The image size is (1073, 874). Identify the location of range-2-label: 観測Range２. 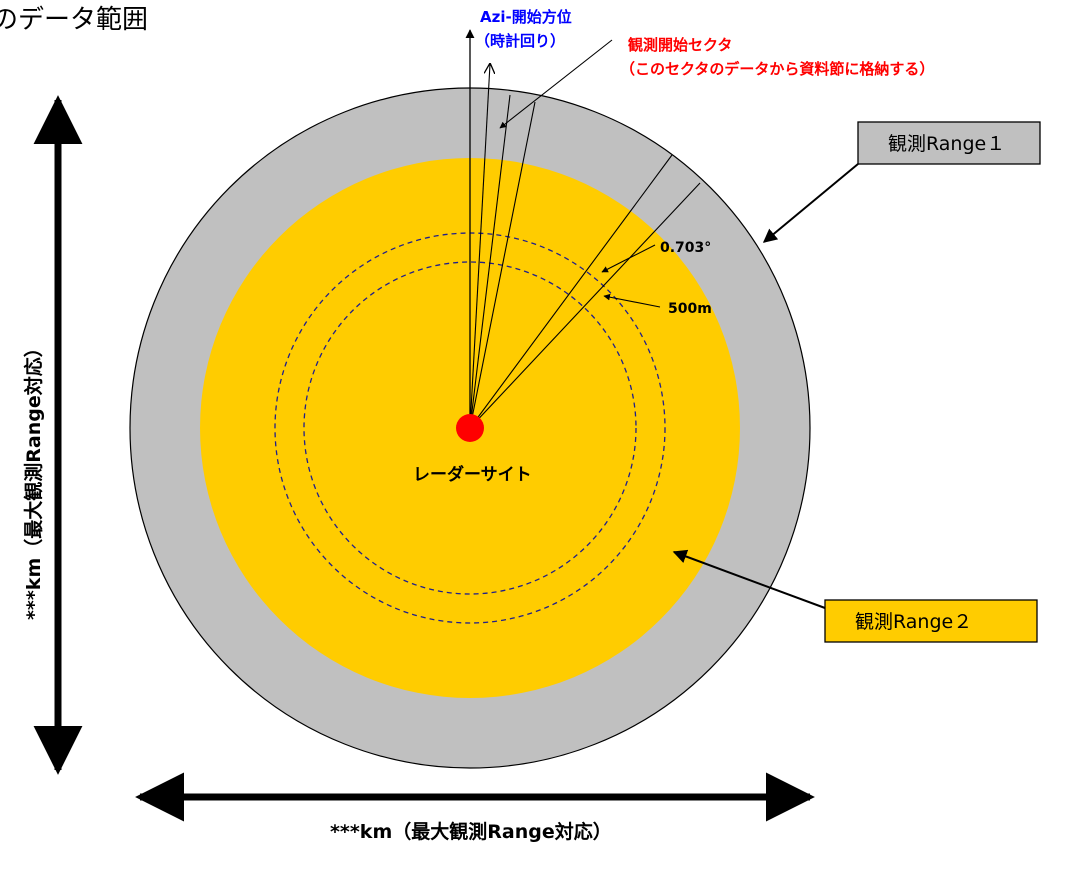
(913, 622).